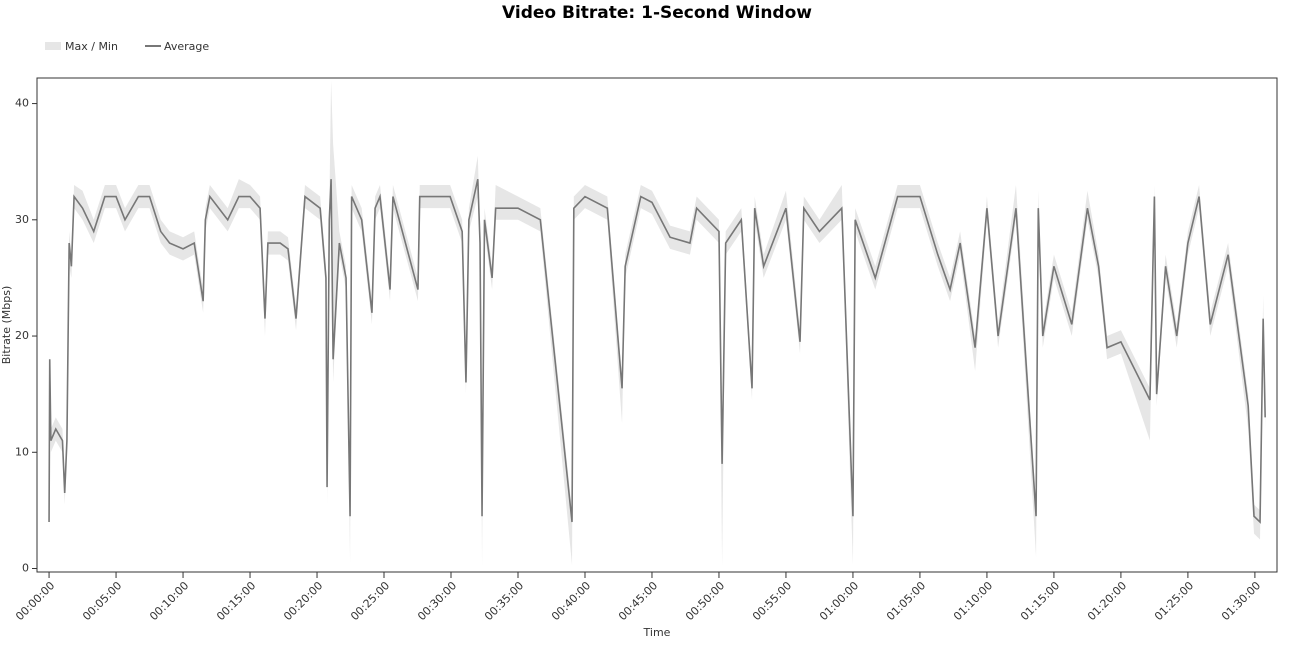 This screenshot has width=1299, height=648. Describe the element at coordinates (973, 601) in the screenshot. I see `x-tick-label: 01:10:00` at that location.